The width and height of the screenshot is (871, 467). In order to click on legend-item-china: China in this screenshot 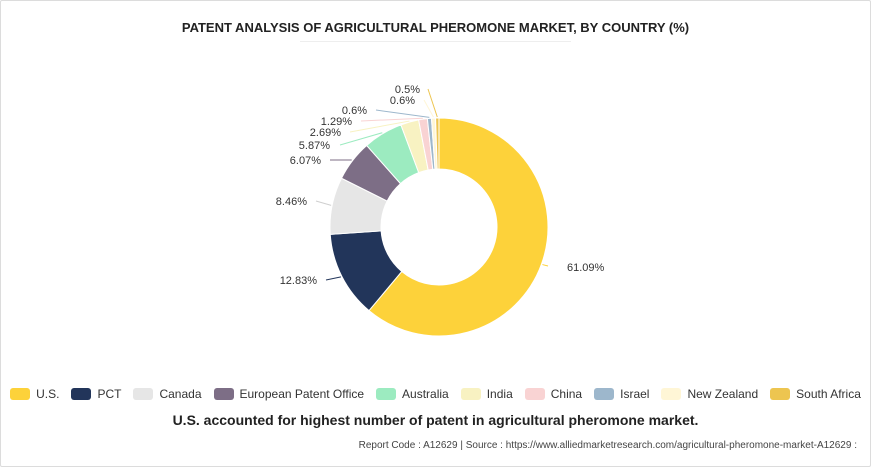, I will do `click(553, 394)`.